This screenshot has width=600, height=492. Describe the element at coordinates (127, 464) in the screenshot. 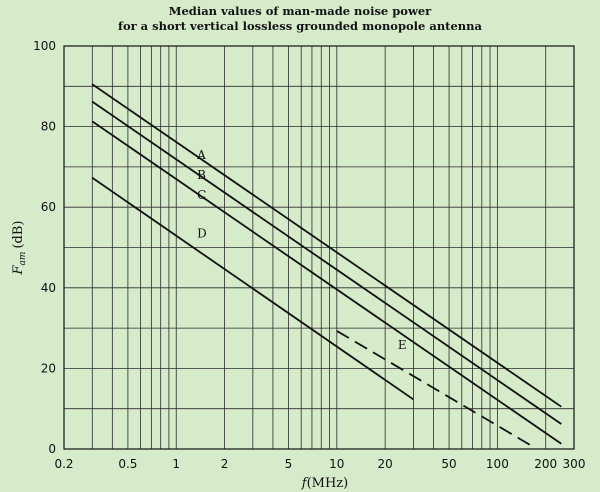

I see `x-tick-label: 0.5` at that location.